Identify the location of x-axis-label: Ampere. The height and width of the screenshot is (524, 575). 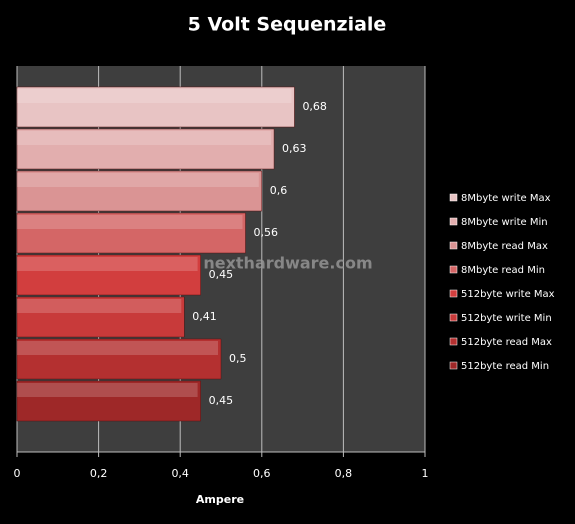
(220, 499).